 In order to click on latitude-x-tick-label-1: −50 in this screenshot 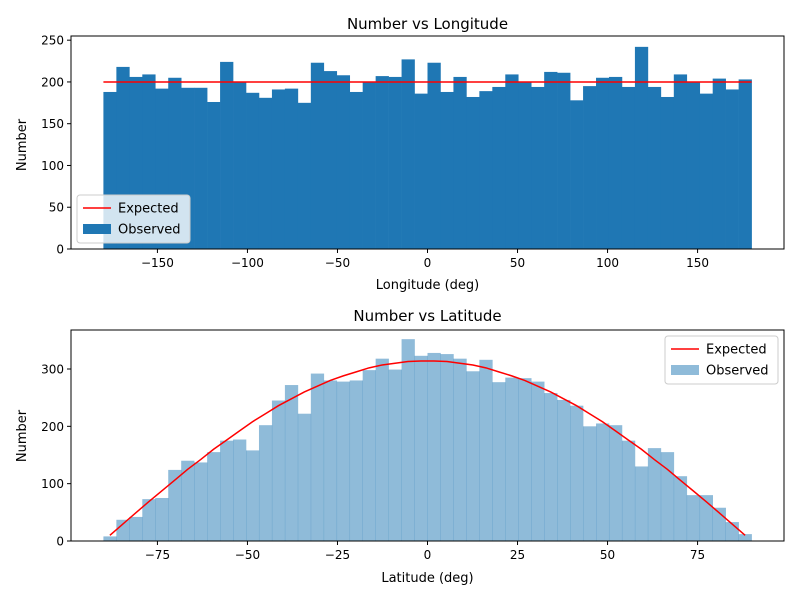, I will do `click(247, 555)`.